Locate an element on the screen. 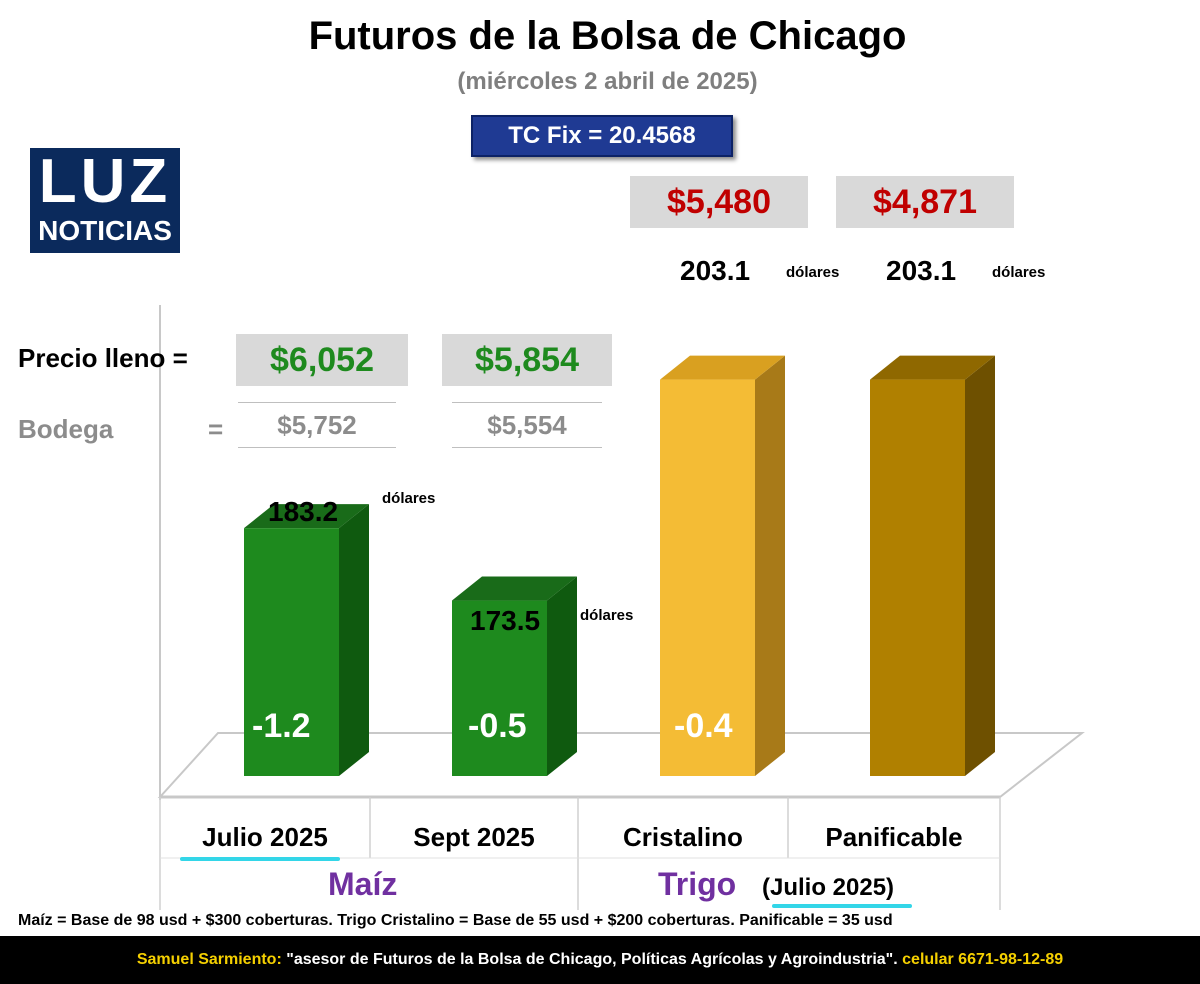  bar-side-panificable is located at coordinates (980, 565).